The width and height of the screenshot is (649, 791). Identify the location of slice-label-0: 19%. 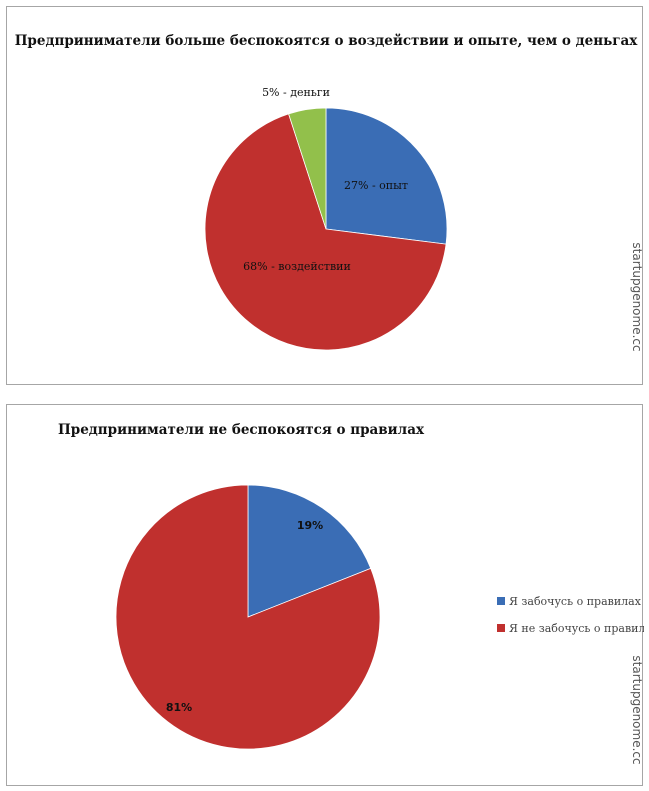
(310, 525).